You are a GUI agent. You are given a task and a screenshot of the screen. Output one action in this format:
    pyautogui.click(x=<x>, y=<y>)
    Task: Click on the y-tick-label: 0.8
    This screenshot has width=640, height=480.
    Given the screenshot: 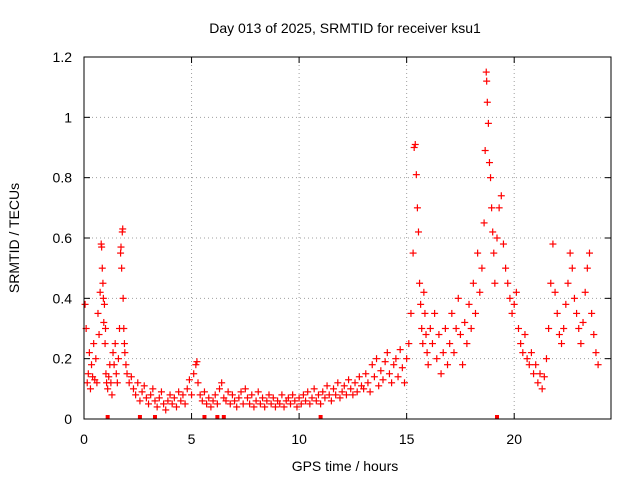 What is the action you would take?
    pyautogui.click(x=63, y=178)
    